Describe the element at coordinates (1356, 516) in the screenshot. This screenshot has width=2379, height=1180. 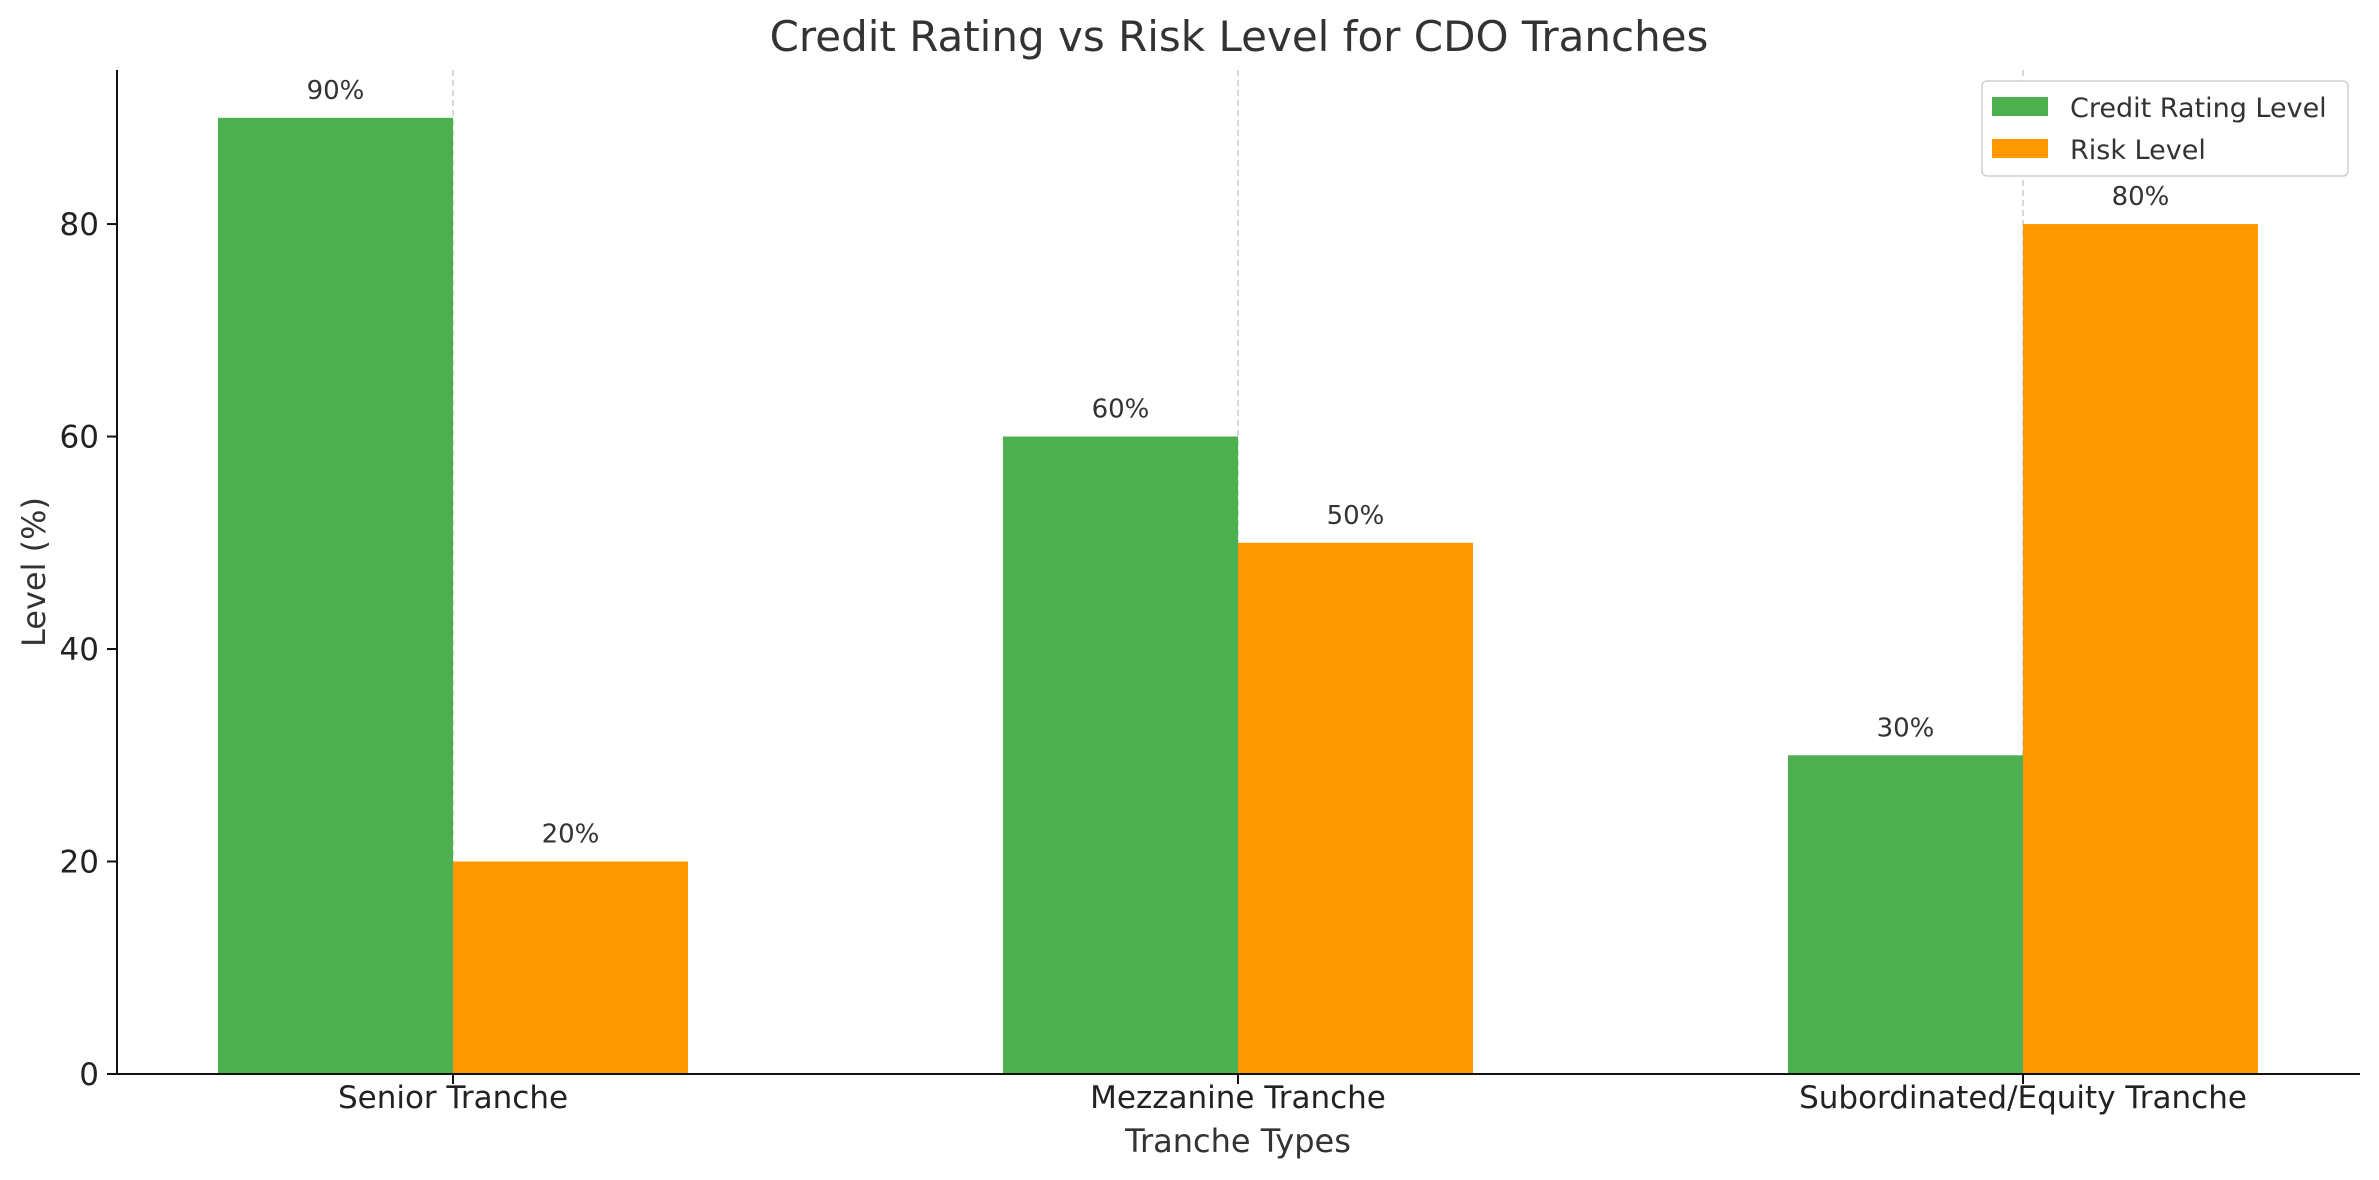
I see `data-label-risk-level-2: 50%` at that location.